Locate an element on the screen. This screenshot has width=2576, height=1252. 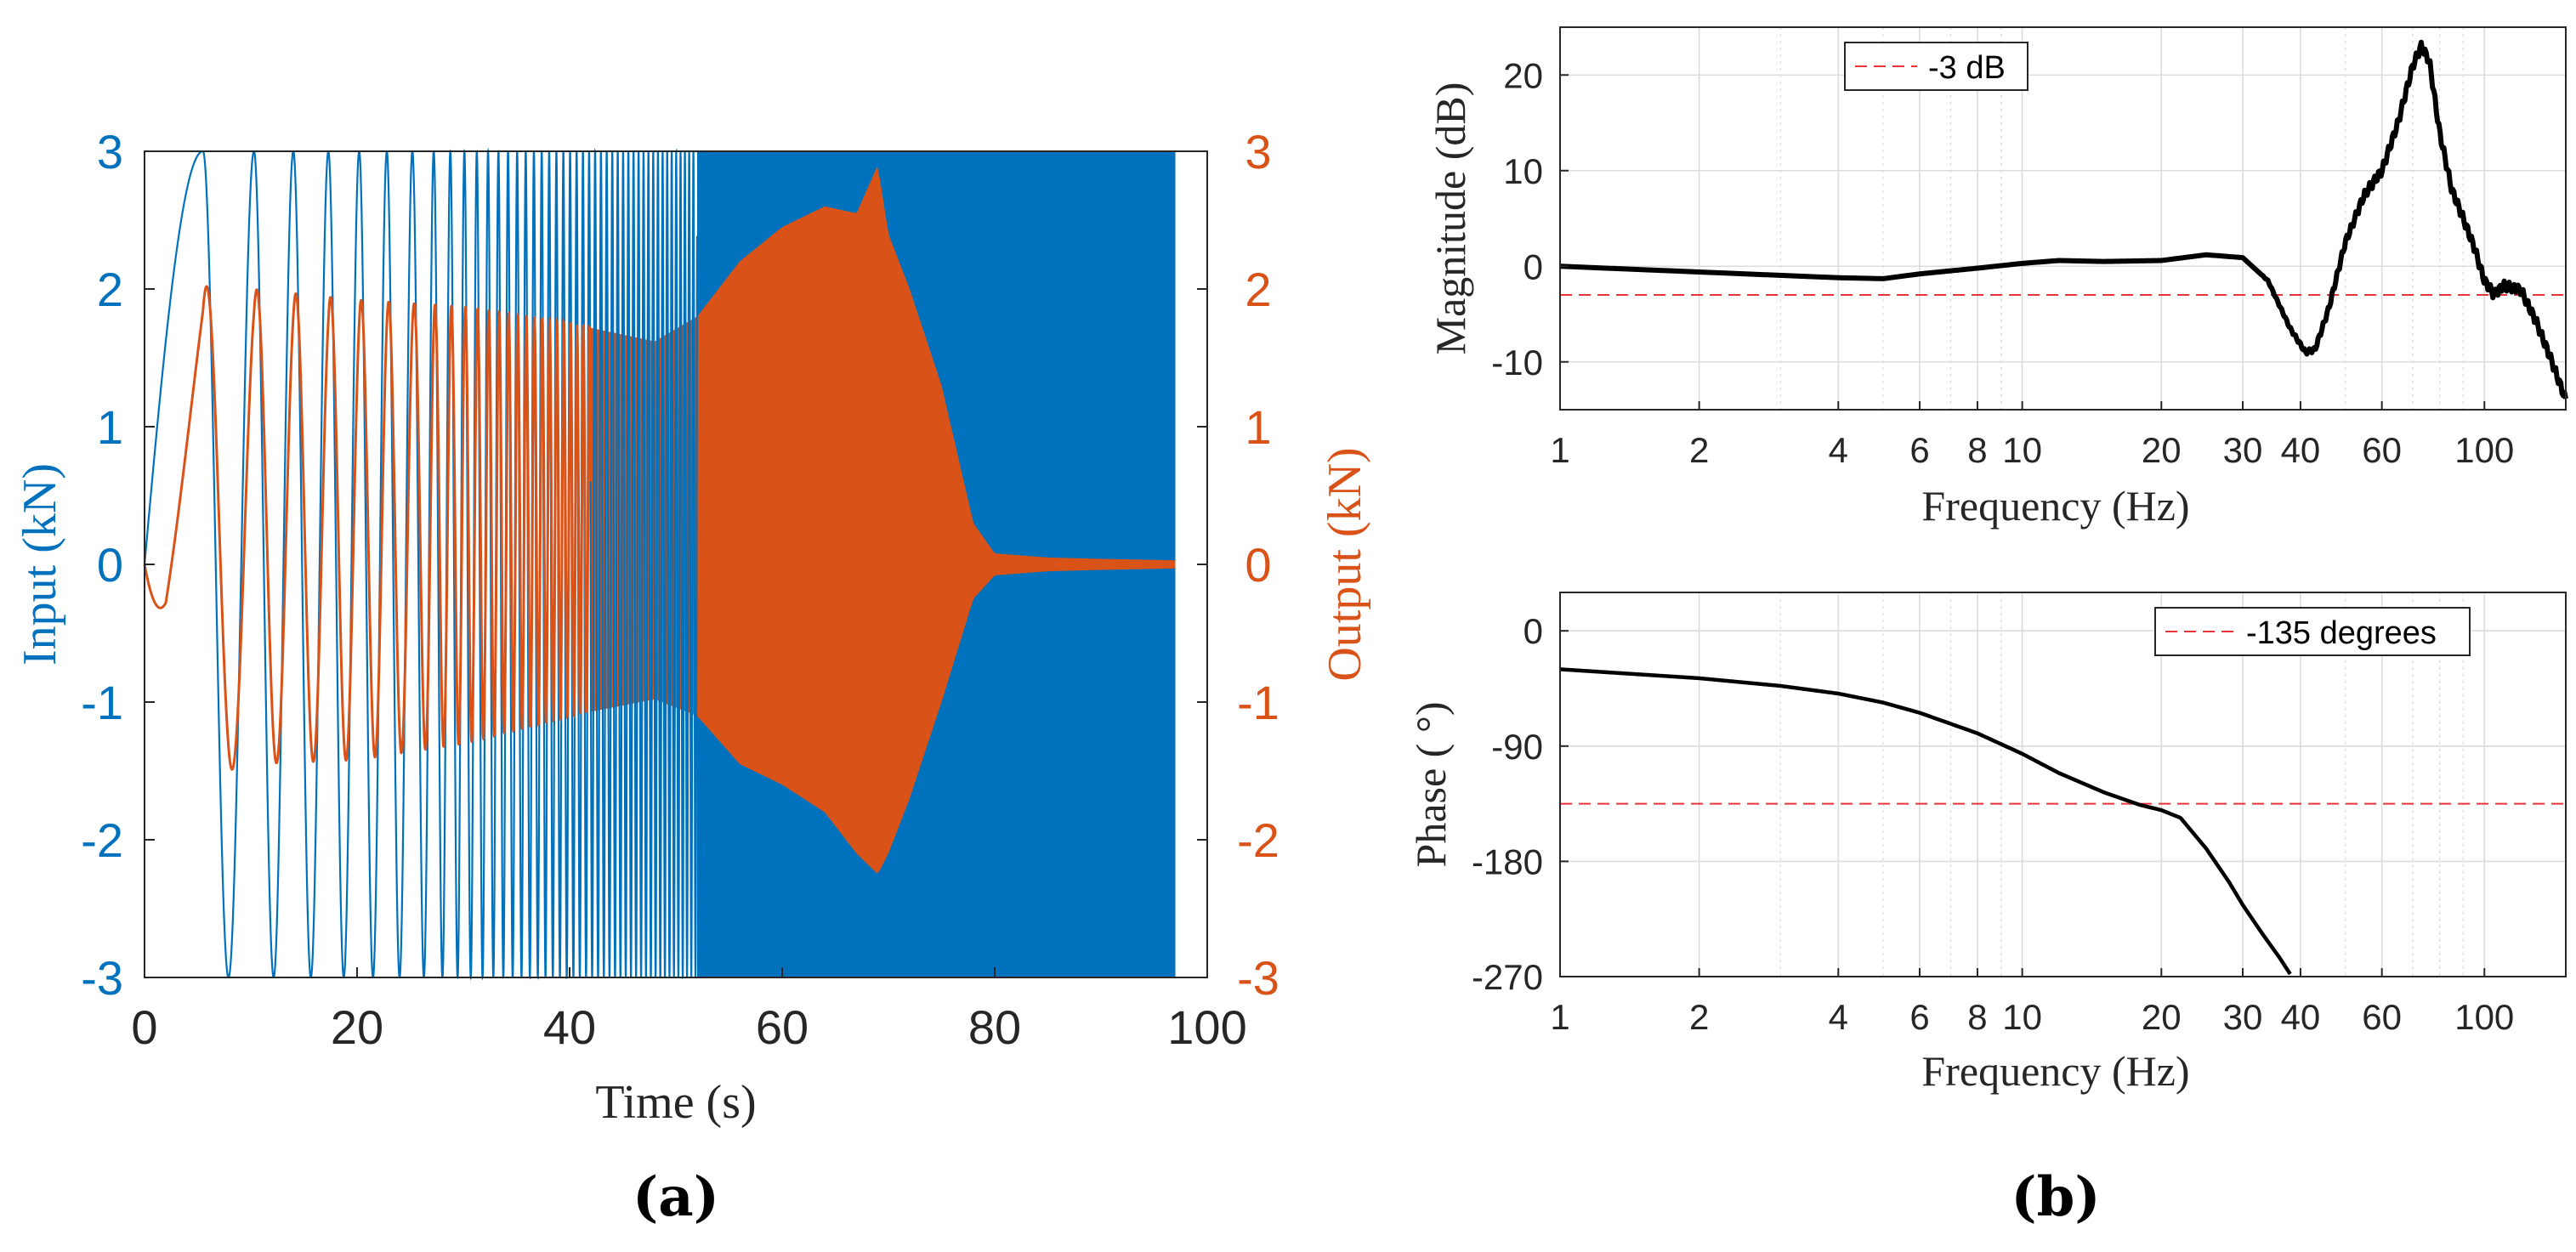
y-tick-label: -180 is located at coordinates (1508, 861).